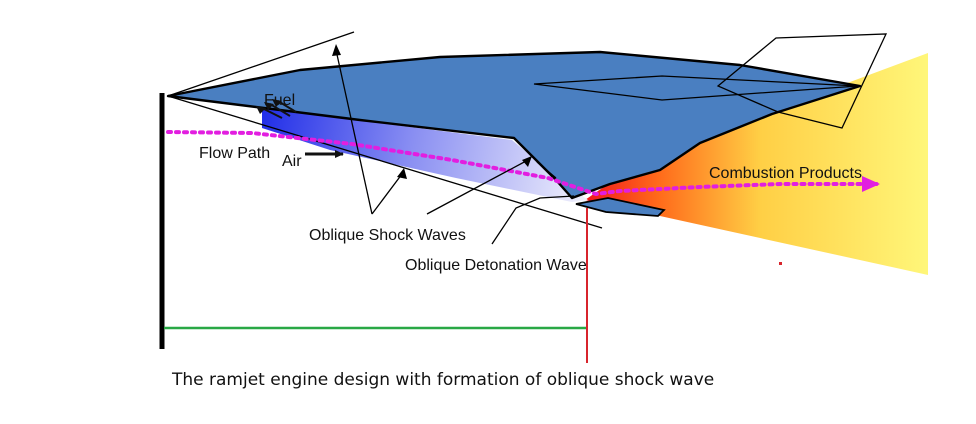 This screenshot has width=976, height=424. I want to click on tail-fin-outline, so click(802, 81).